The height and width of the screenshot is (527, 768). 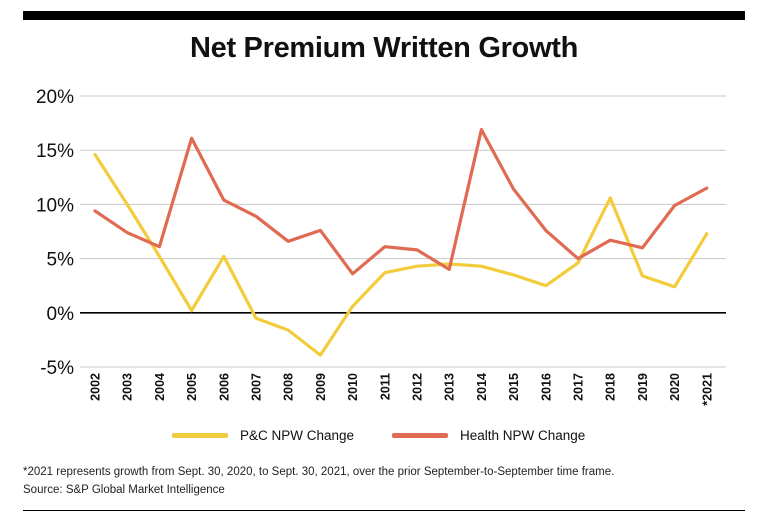 What do you see at coordinates (321, 387) in the screenshot?
I see `x-tick-label: 2009` at bounding box center [321, 387].